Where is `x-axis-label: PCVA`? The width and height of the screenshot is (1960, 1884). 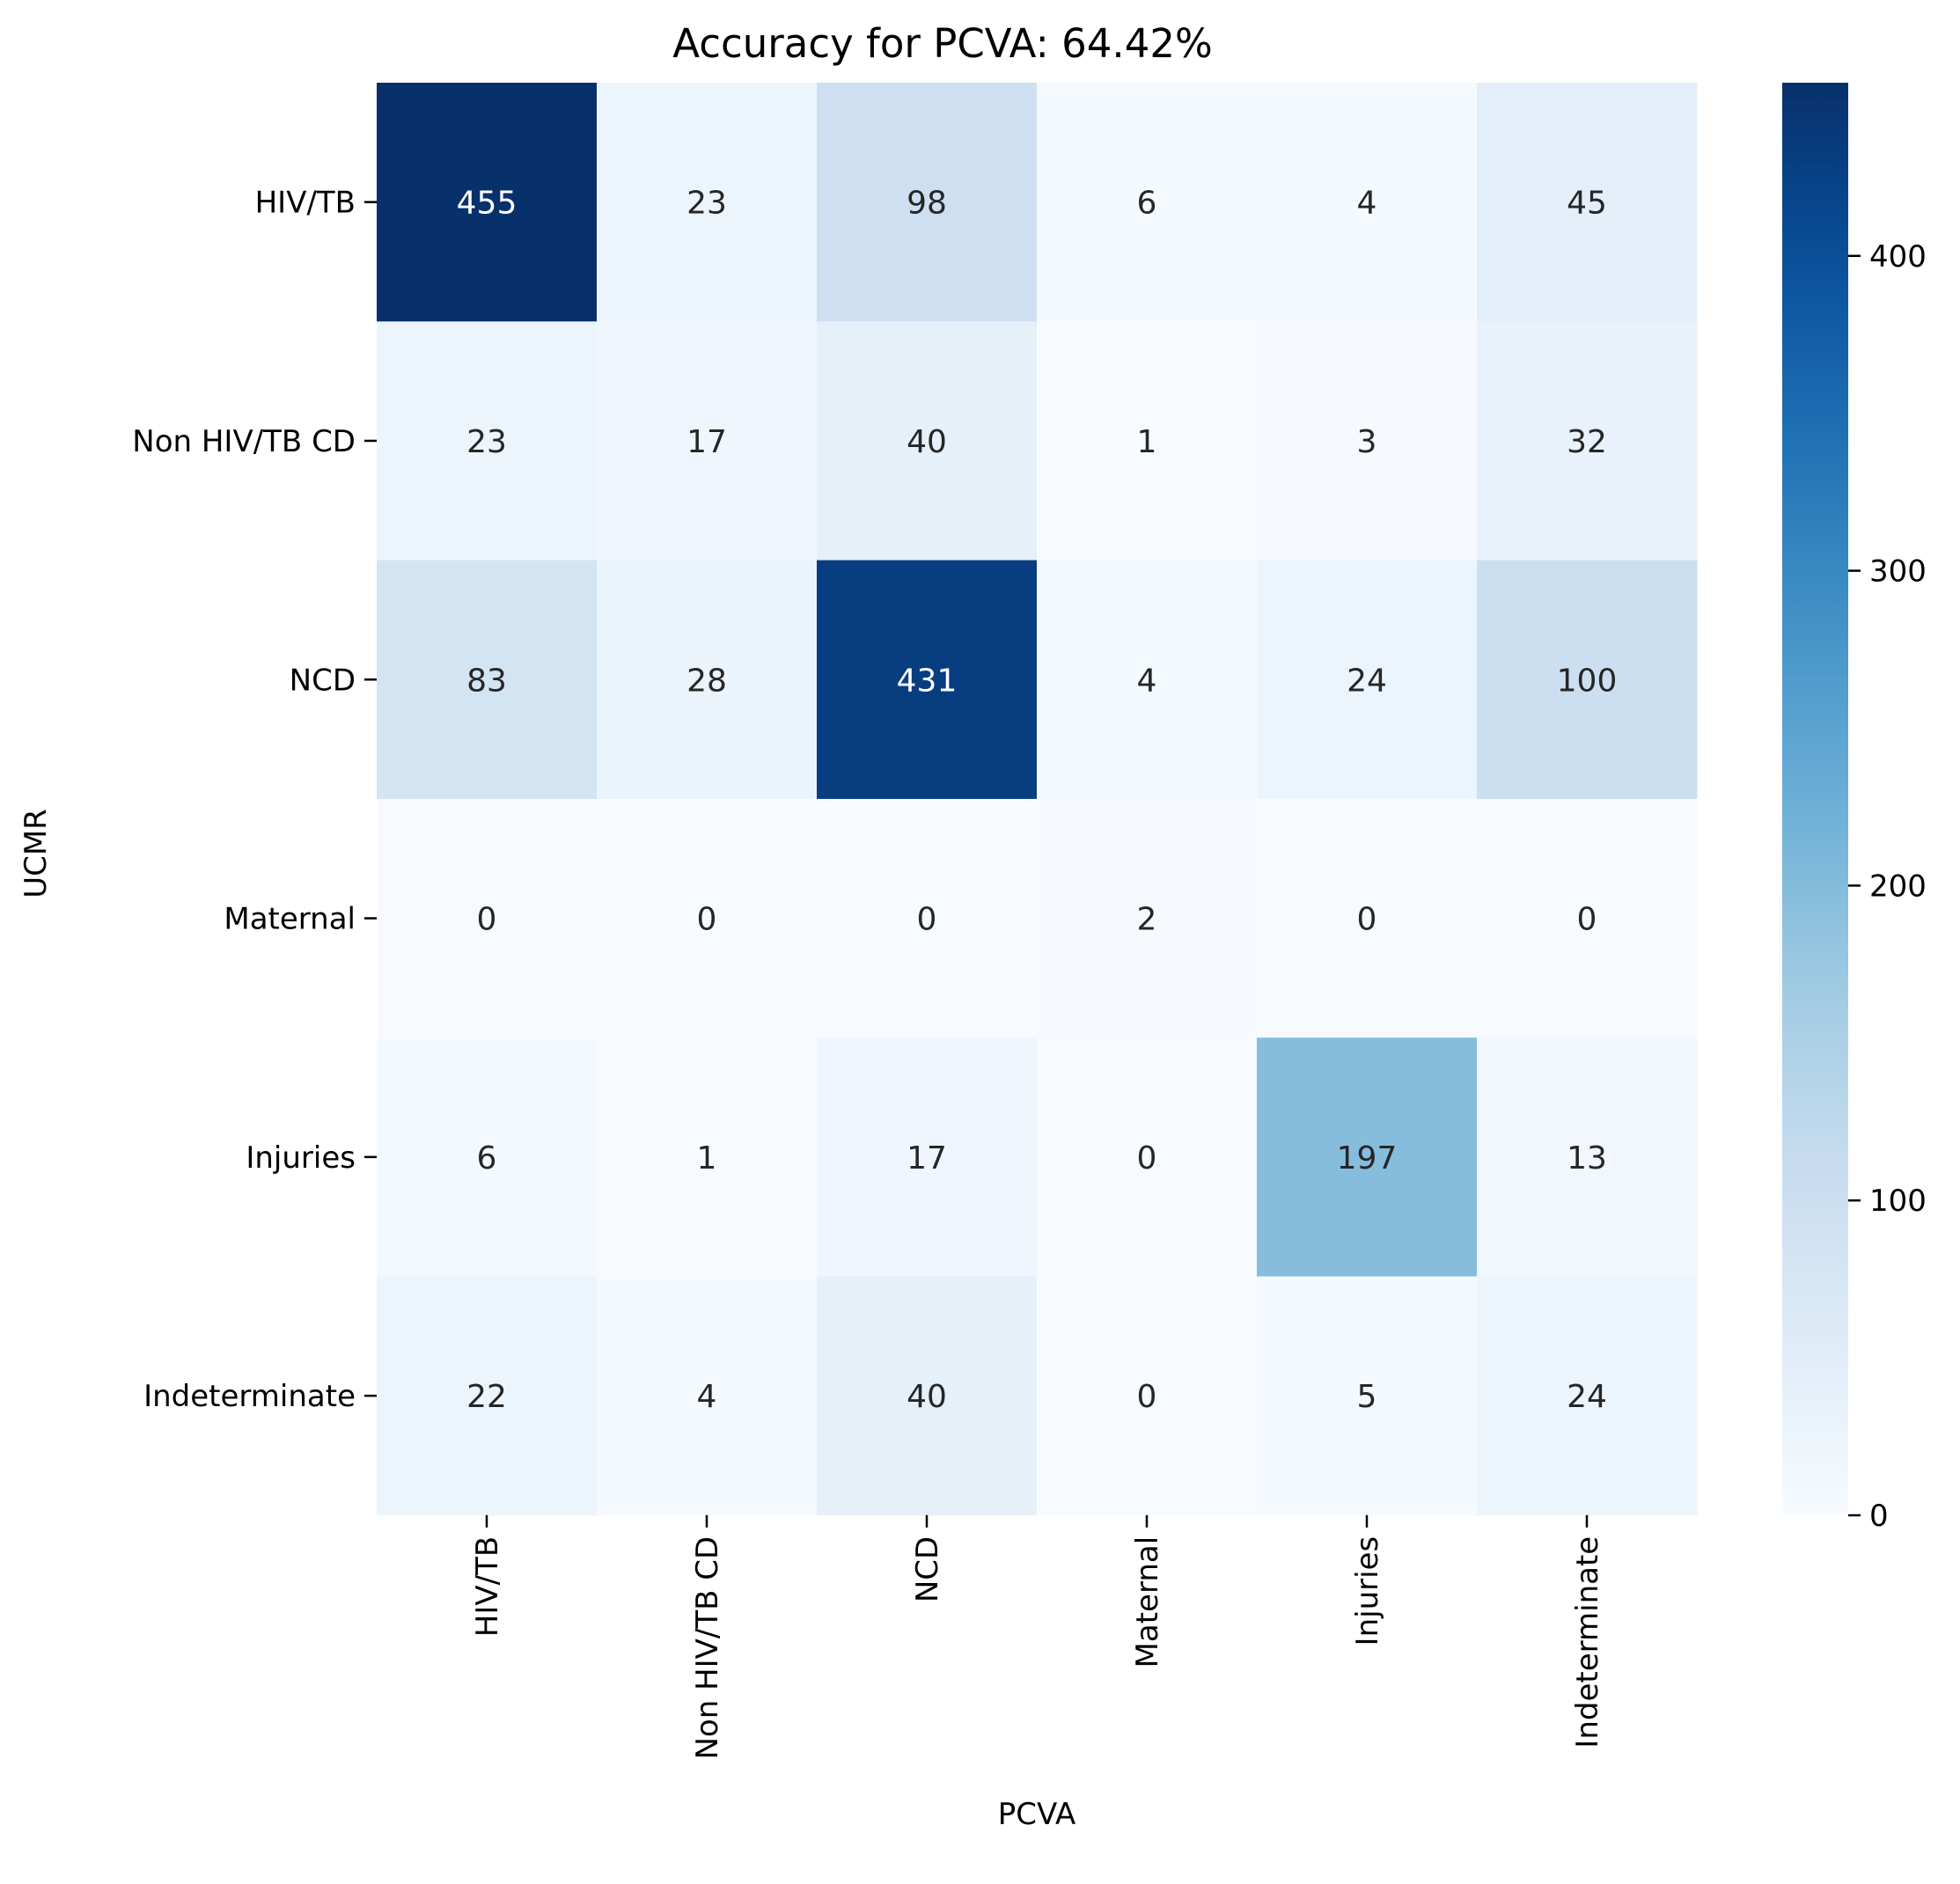
x-axis-label: PCVA is located at coordinates (1037, 1814).